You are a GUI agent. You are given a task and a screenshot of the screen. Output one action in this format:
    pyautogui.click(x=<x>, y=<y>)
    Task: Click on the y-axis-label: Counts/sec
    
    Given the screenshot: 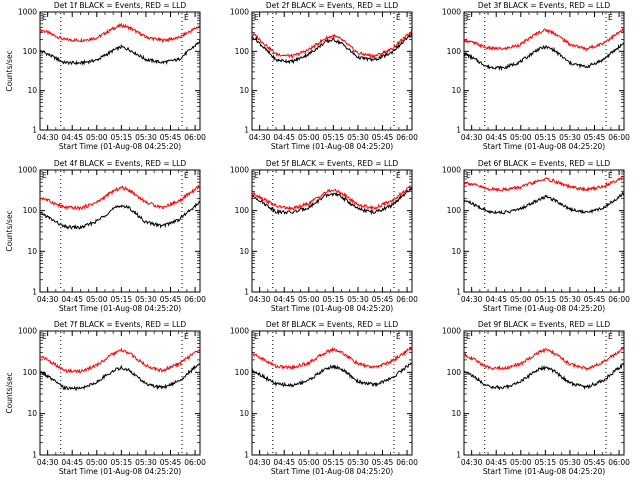 What is the action you would take?
    pyautogui.click(x=9, y=230)
    